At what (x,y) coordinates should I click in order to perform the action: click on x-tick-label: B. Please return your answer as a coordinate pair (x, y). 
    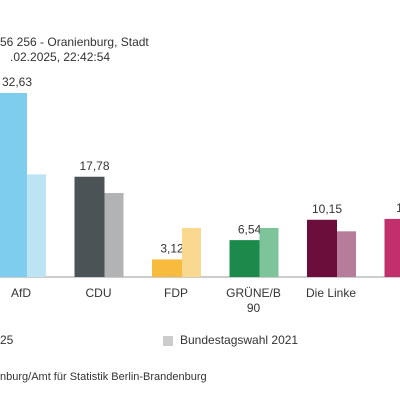
    Looking at the image, I should click on (388, 293).